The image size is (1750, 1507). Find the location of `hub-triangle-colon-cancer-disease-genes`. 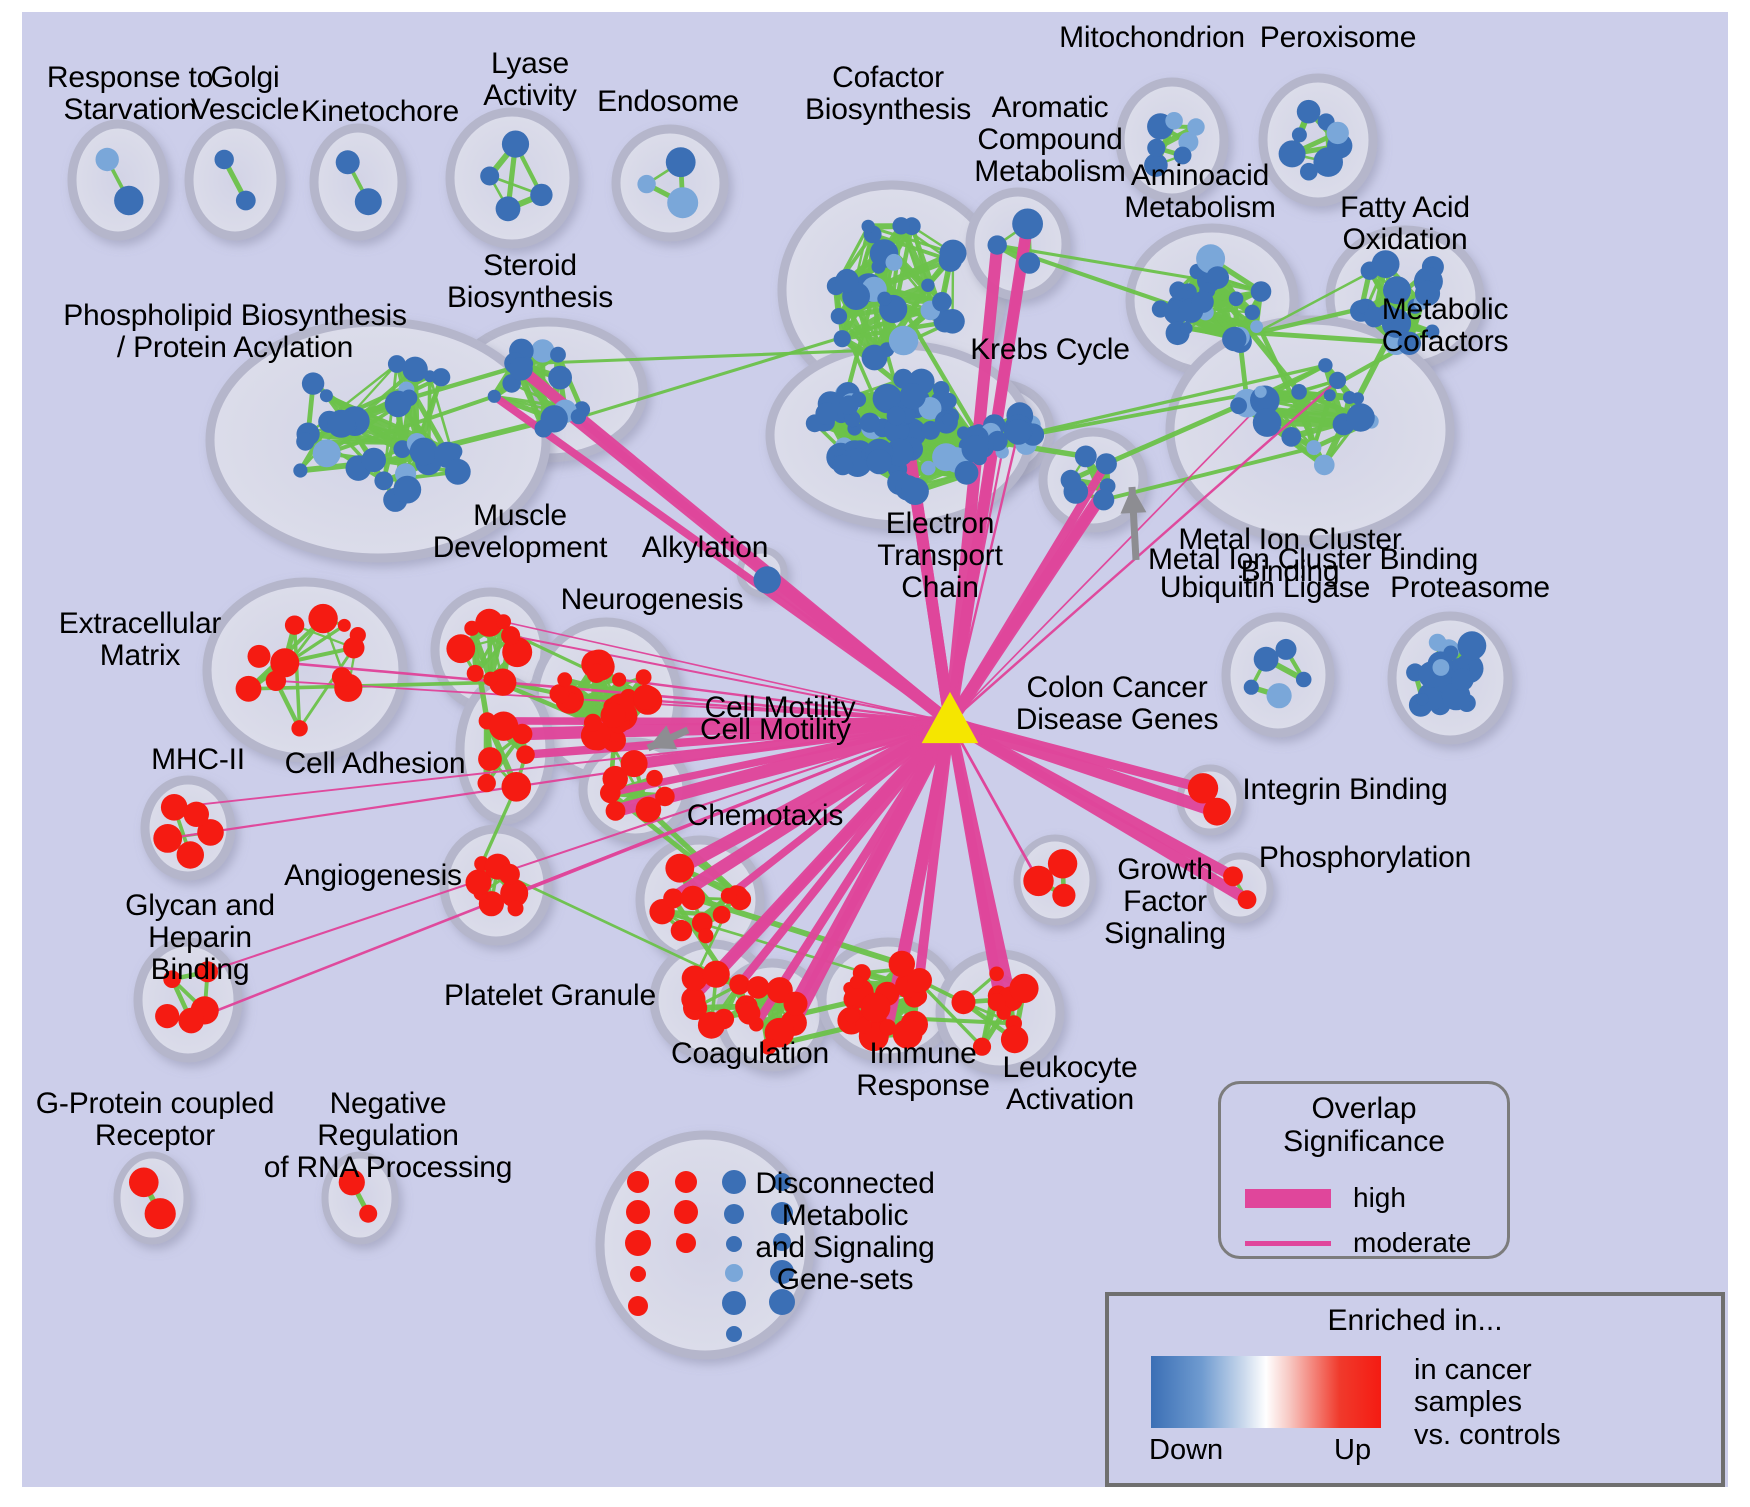

hub-triangle-colon-cancer-disease-genes is located at coordinates (950, 717).